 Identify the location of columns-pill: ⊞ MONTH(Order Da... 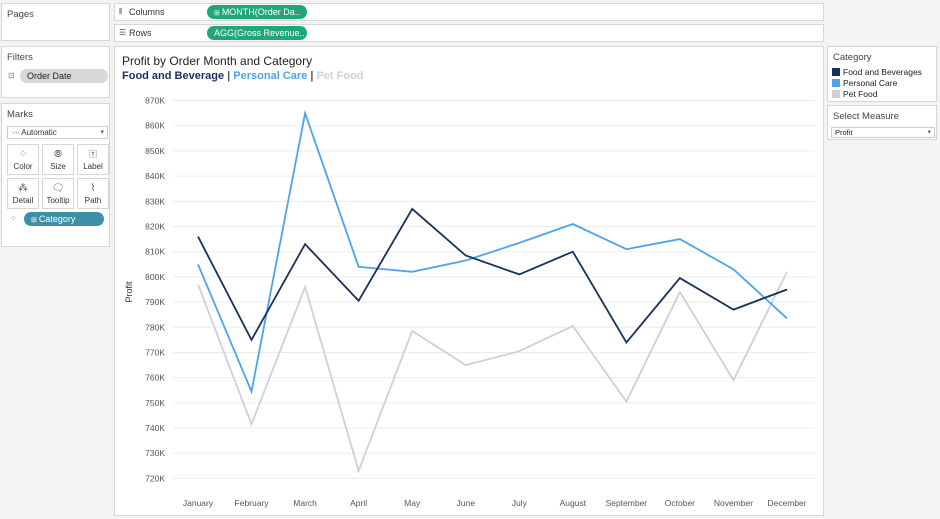
(257, 12).